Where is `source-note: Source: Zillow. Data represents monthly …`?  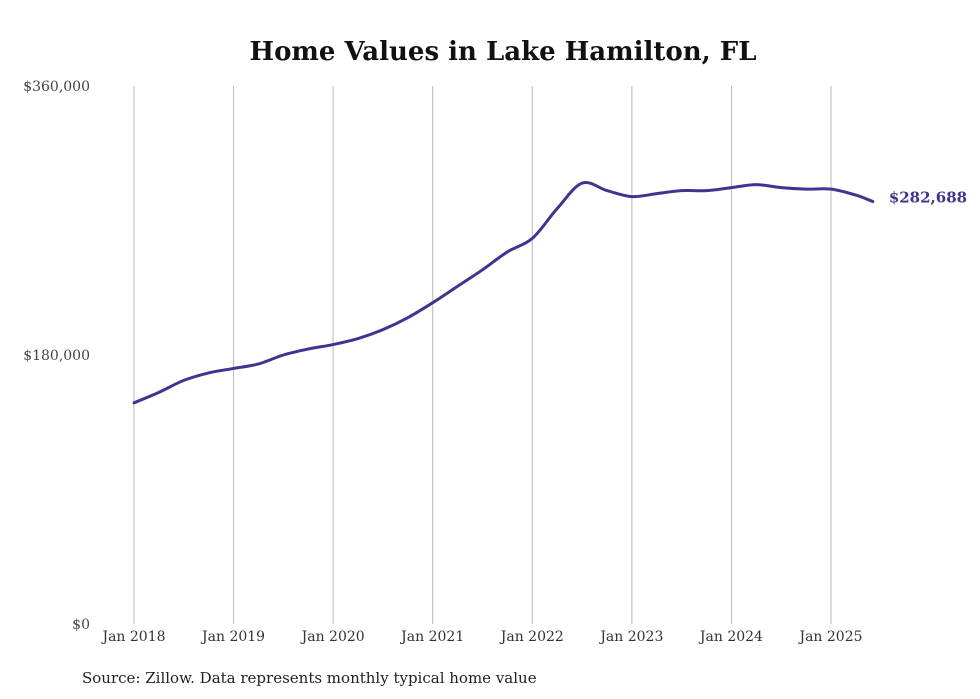
source-note: Source: Zillow. Data represents monthly … is located at coordinates (309, 678).